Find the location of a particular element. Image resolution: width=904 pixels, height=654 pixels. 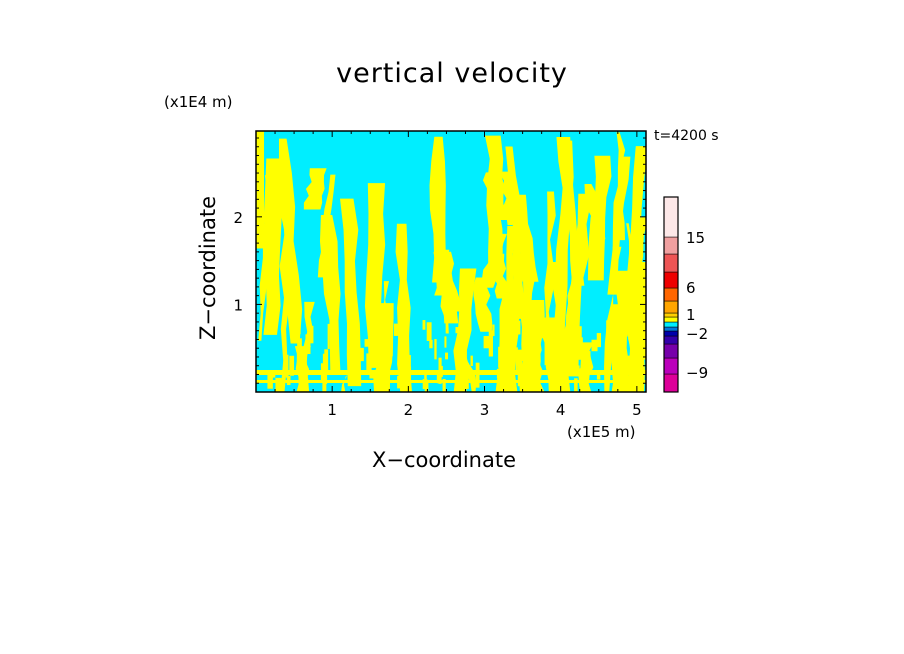

z-axis-unit-label: (x1E4 m) is located at coordinates (198, 102).